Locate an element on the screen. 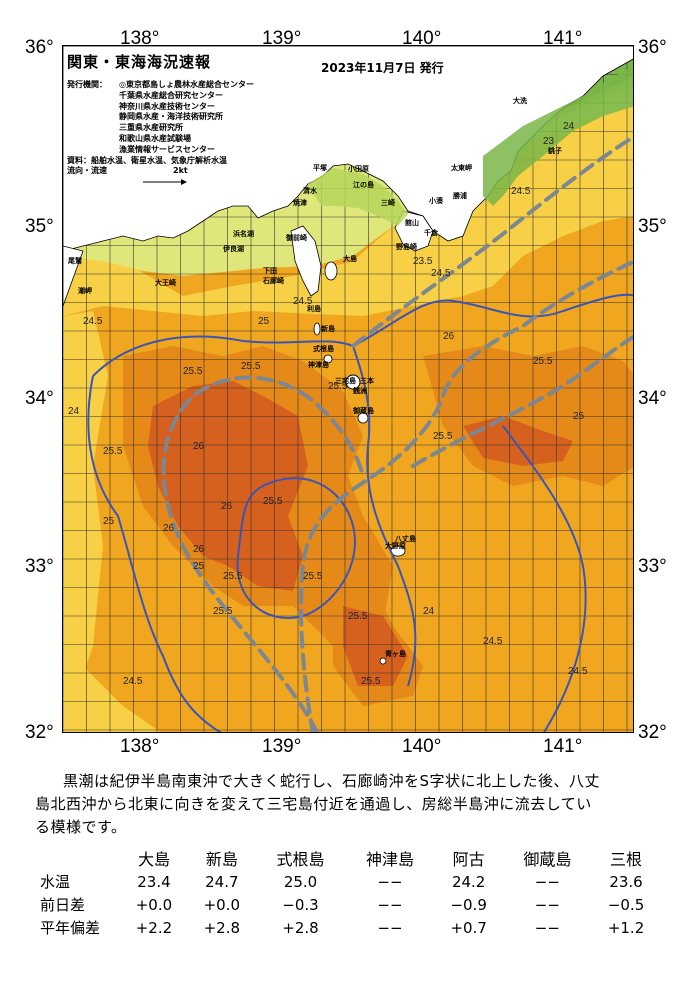 This screenshot has height=990, width=700. lat-label-32-left: 32° is located at coordinates (39, 732).